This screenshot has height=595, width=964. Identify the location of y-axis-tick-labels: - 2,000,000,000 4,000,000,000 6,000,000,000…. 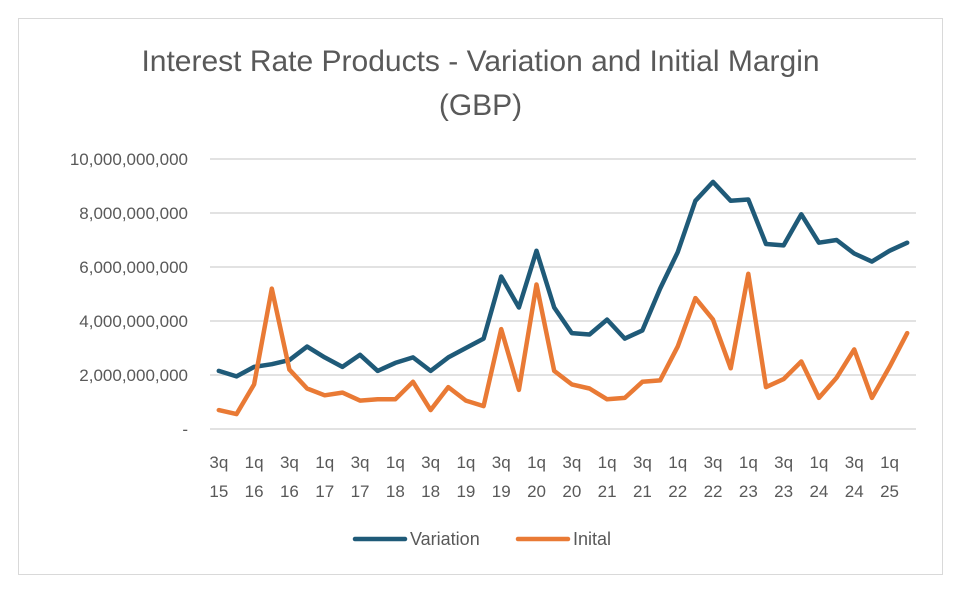
(129, 294).